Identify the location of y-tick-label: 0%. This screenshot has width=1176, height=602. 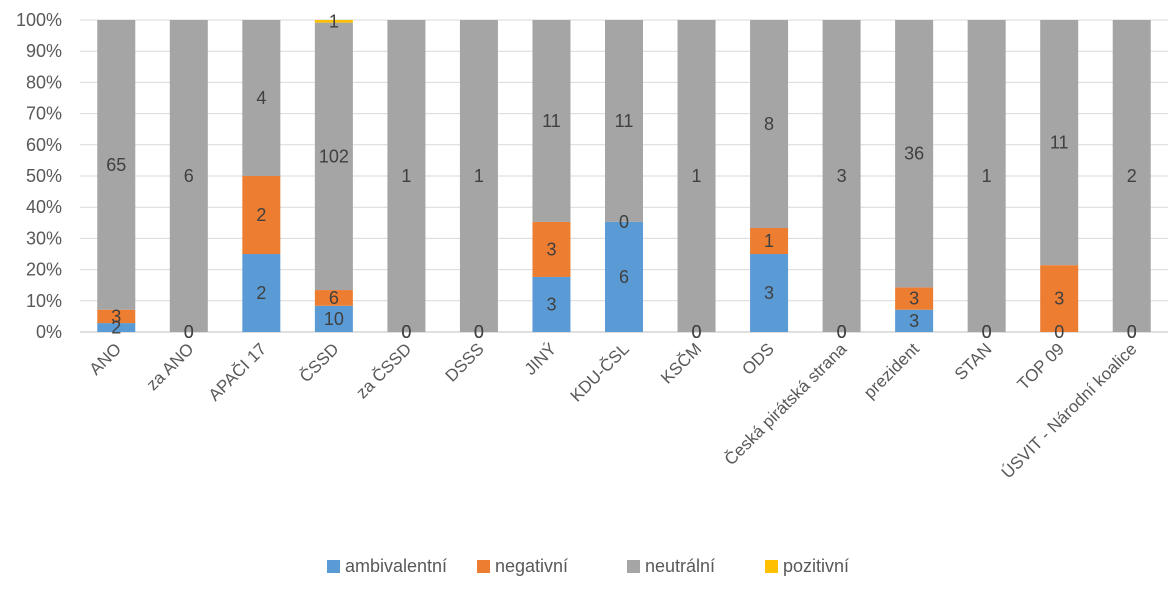
(49, 332).